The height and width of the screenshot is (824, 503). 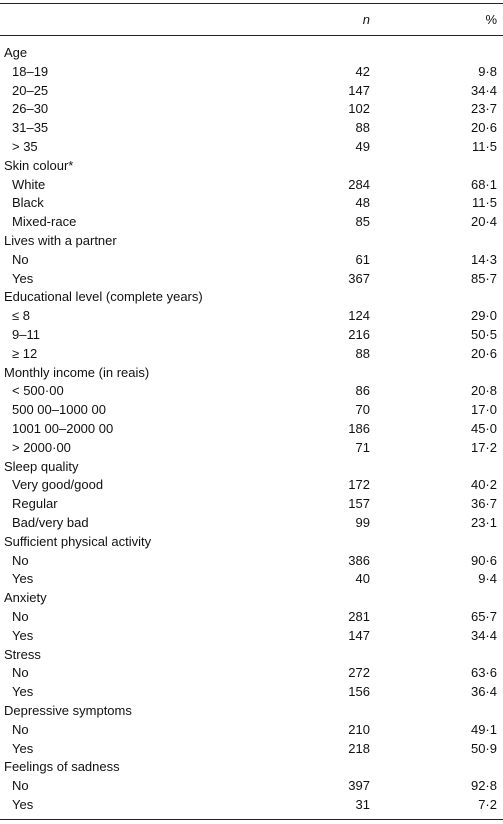 I want to click on count-cell: 272, so click(x=359, y=673).